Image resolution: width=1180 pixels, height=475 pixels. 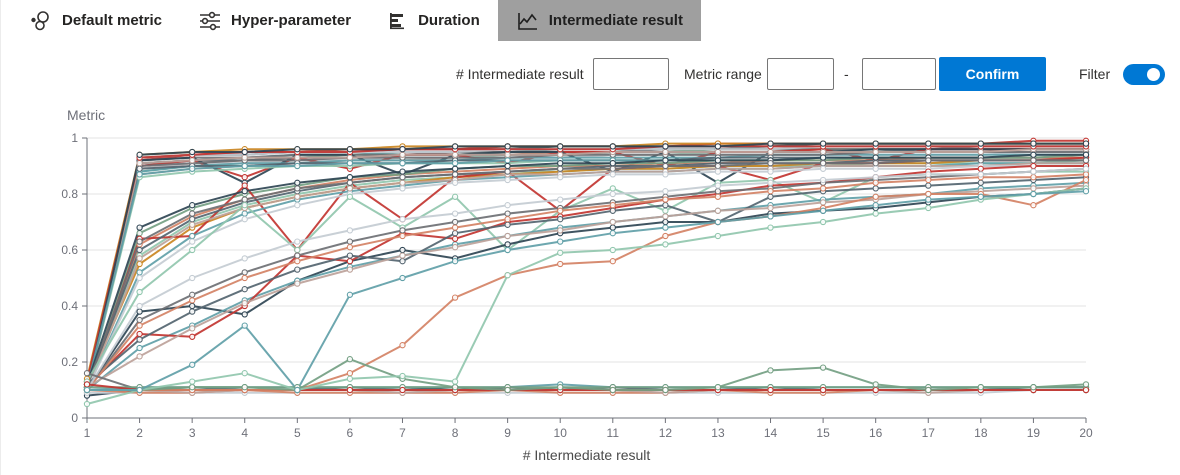 What do you see at coordinates (1153, 74) in the screenshot?
I see `filter-toggle-knob` at bounding box center [1153, 74].